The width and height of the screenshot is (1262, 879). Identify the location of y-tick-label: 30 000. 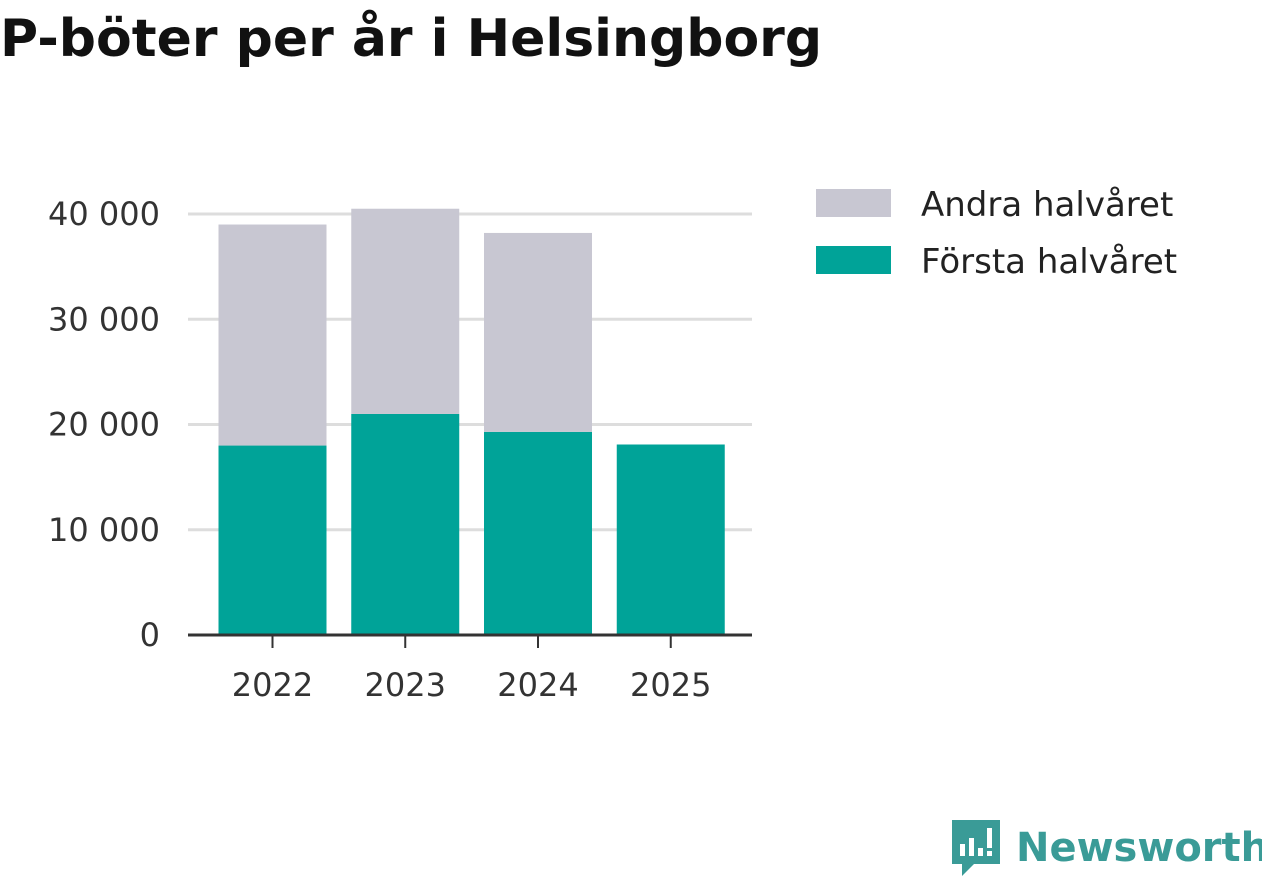
(104, 319).